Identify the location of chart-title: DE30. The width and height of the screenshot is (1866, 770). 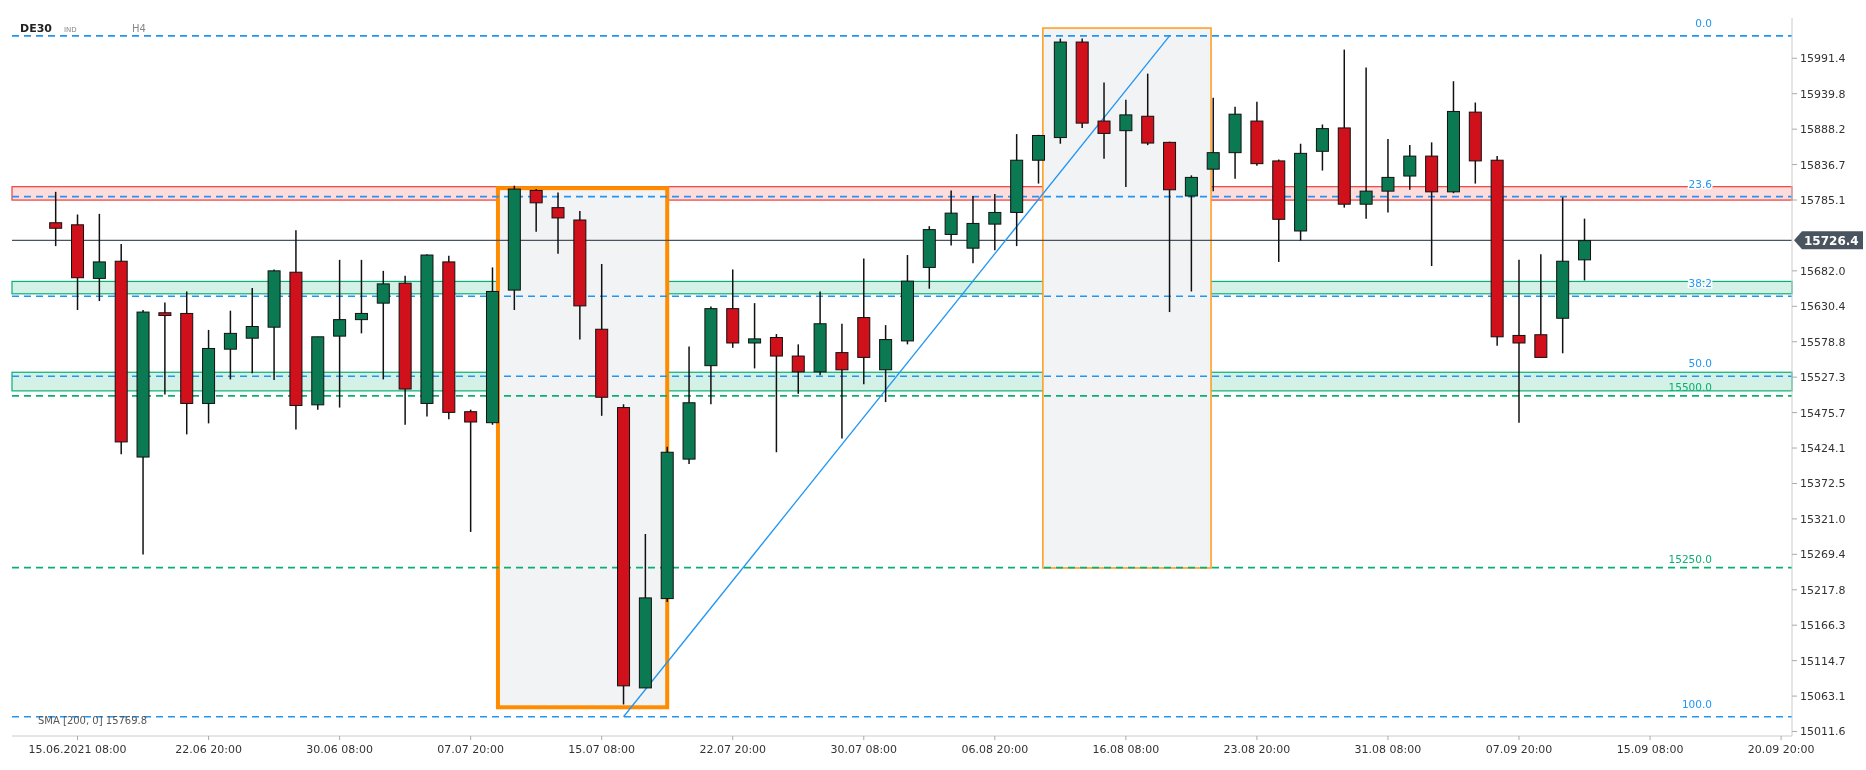
(36, 28).